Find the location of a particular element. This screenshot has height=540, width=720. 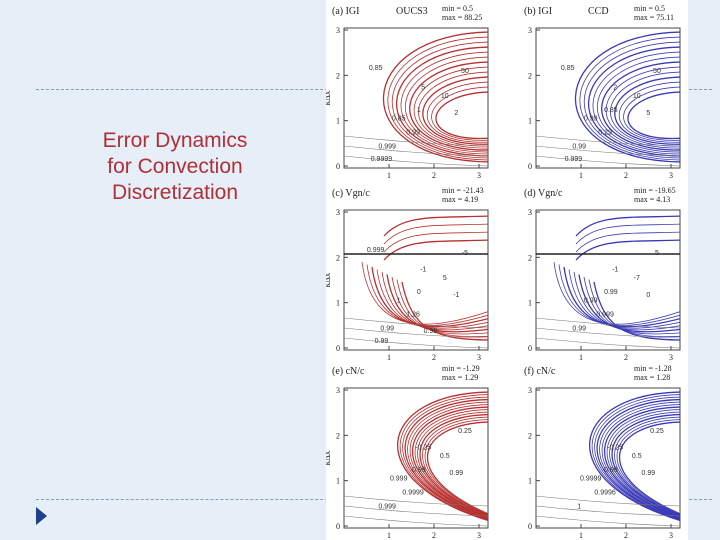

x-tick-label: 3 is located at coordinates (479, 535).